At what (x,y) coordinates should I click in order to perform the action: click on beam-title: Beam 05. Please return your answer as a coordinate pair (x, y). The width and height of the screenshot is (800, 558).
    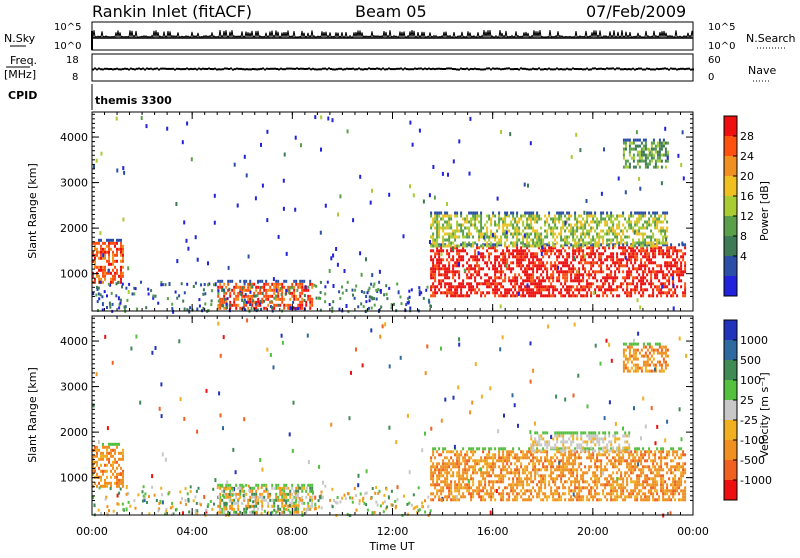
    Looking at the image, I should click on (391, 11).